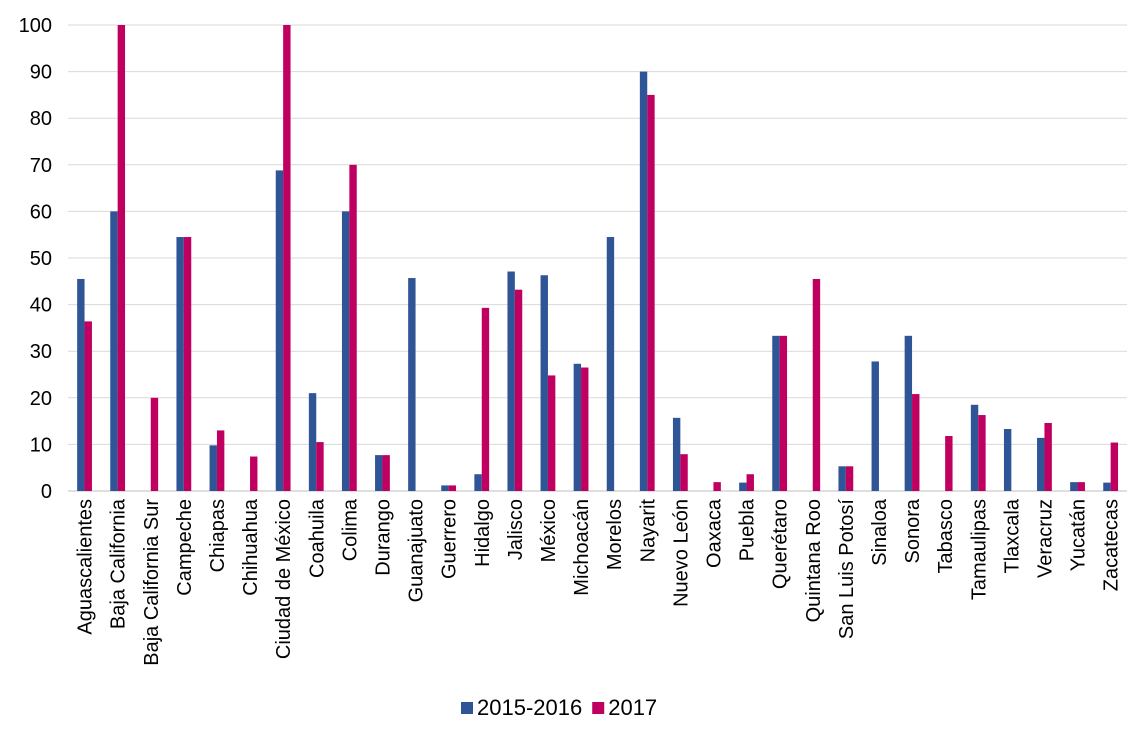 The width and height of the screenshot is (1127, 732). Describe the element at coordinates (1081, 486) in the screenshot. I see `bar-2017-Yucatán` at that location.